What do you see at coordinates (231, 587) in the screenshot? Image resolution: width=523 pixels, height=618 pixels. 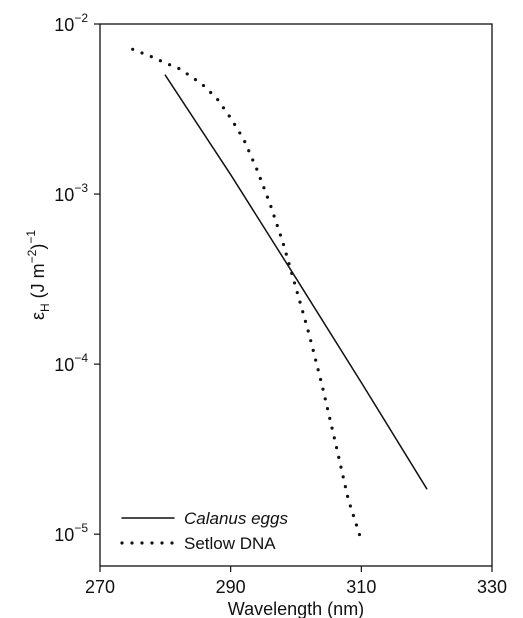 I see `x-tick-label: 290` at bounding box center [231, 587].